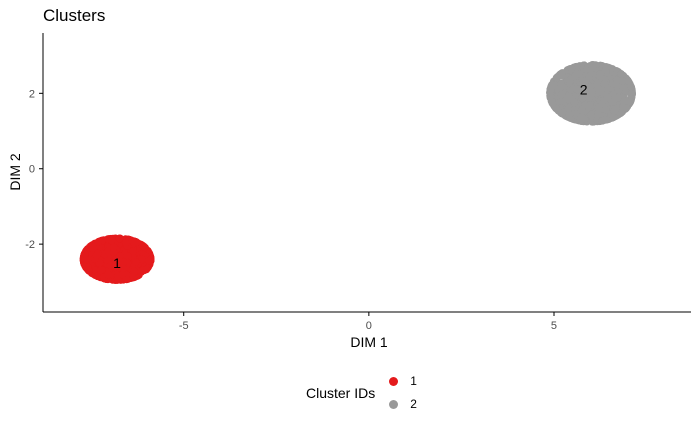 This screenshot has width=700, height=432. I want to click on legend-title: Cluster IDs, so click(341, 392).